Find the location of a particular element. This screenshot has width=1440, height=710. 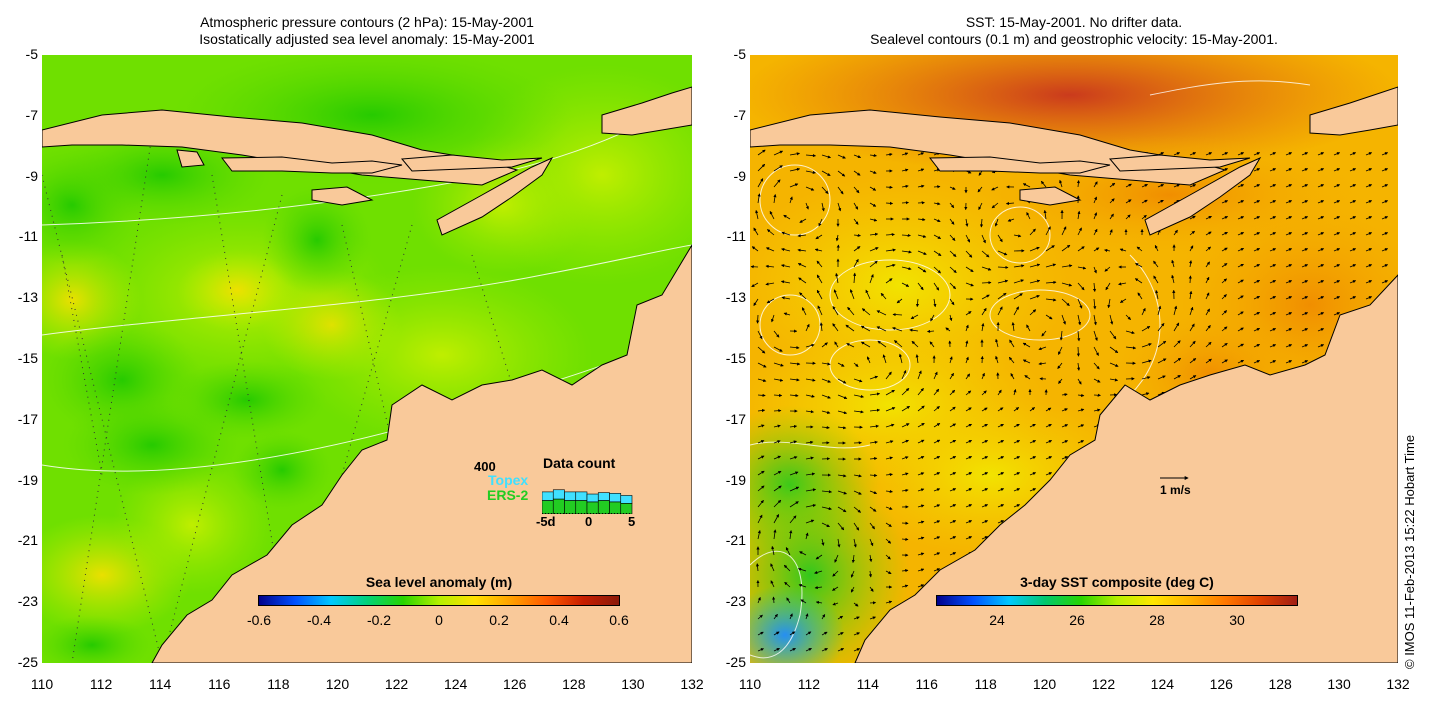

land-east-islands-right is located at coordinates (1353, 111).